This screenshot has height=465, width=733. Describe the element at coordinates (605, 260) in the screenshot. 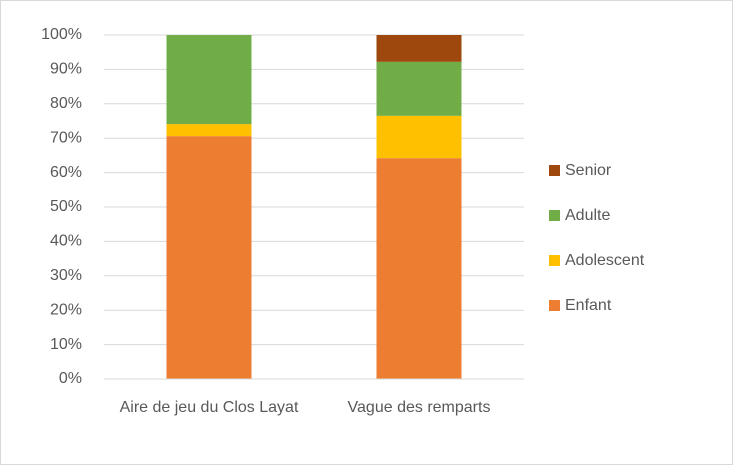

I see `legend-label: Adolescent` at that location.